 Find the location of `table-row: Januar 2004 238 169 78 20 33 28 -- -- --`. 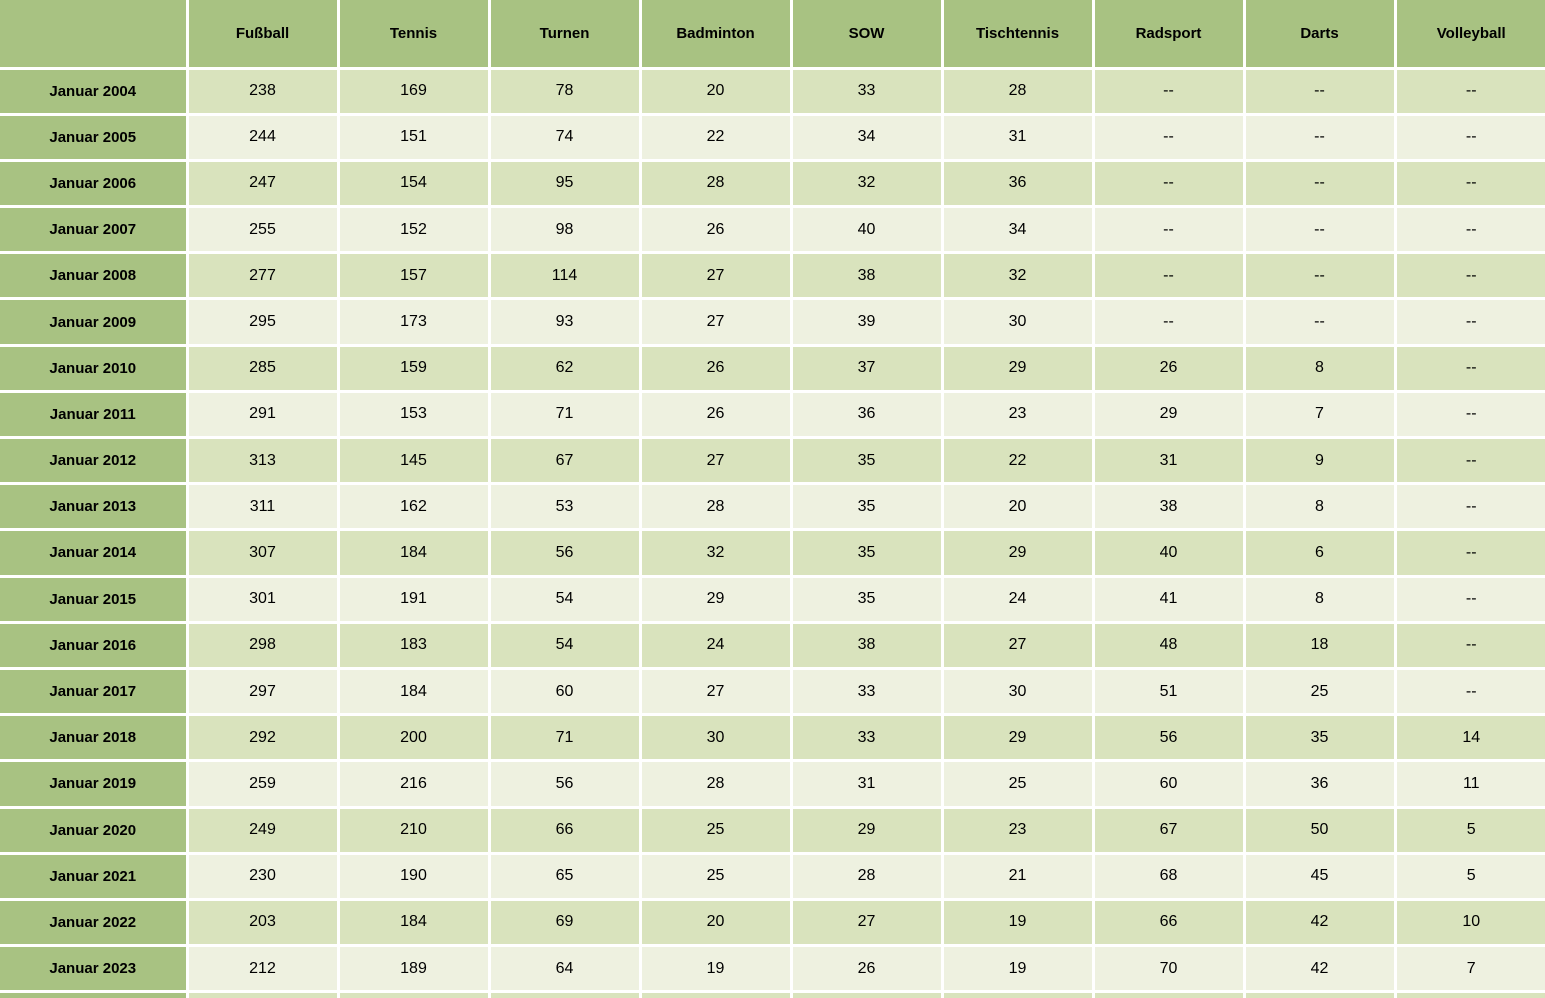

table-row: Januar 2004 238 169 78 20 33 28 -- -- -- is located at coordinates (772, 91).